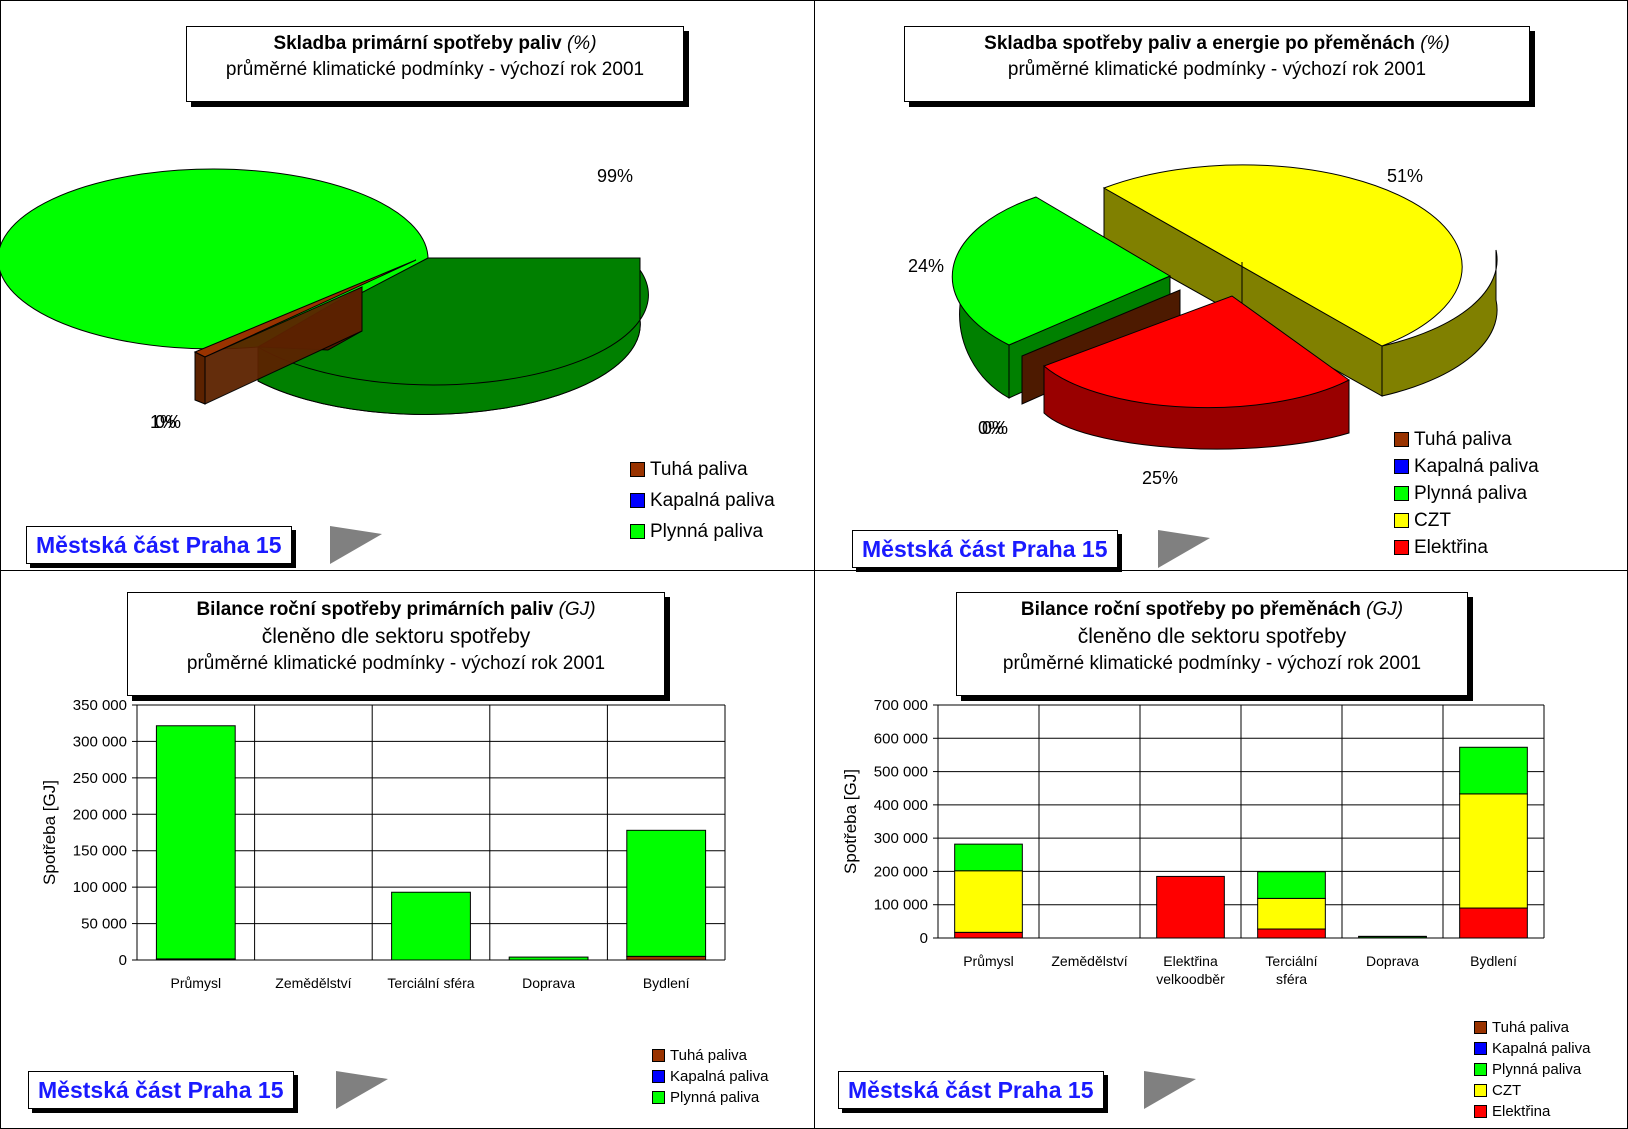 The image size is (1628, 1129). What do you see at coordinates (1466, 520) in the screenshot?
I see `legend-item: CZT` at bounding box center [1466, 520].